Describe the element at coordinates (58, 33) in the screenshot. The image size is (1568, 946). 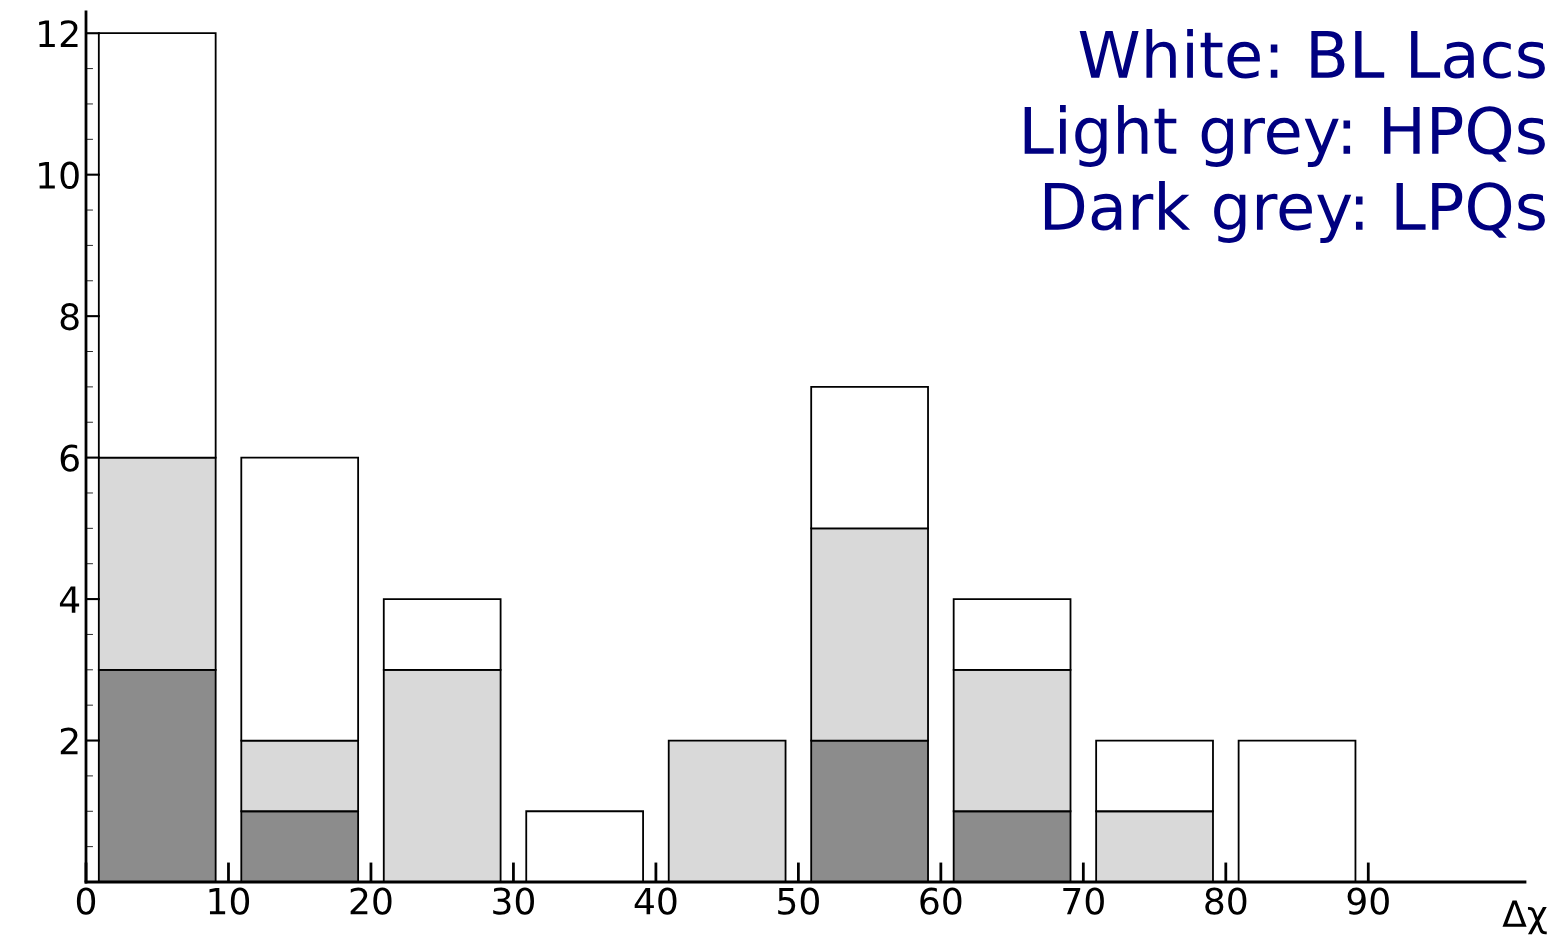
I see `y-tick-label: 12` at that location.